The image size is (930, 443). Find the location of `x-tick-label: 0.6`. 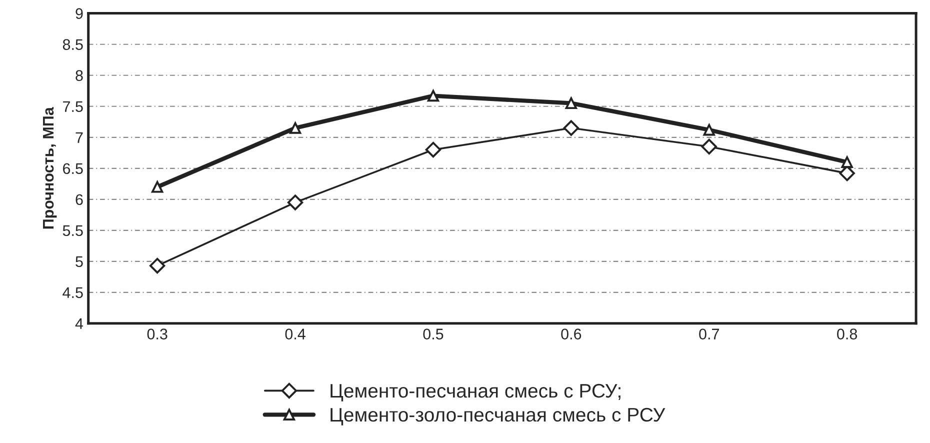

x-tick-label: 0.6 is located at coordinates (571, 334).